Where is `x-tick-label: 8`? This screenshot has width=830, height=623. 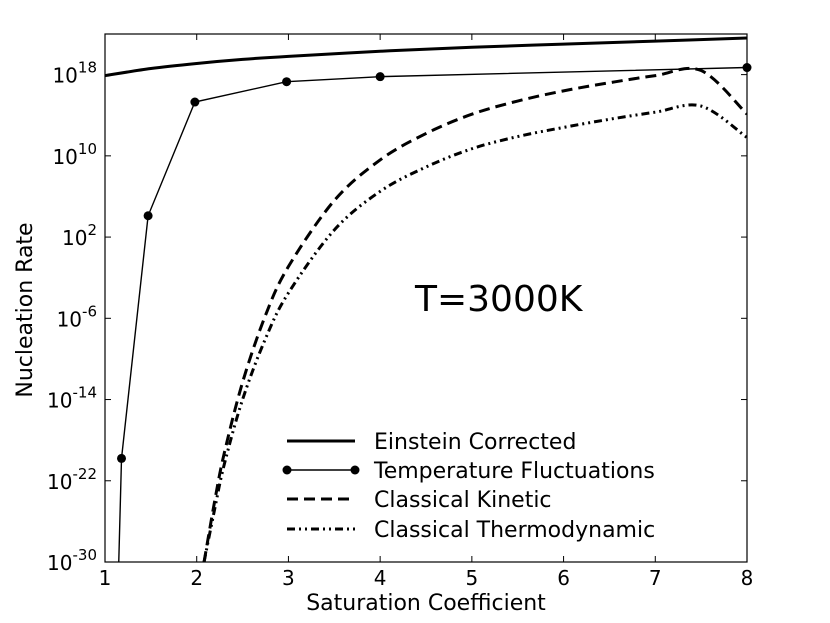
x-tick-label: 8 is located at coordinates (747, 578).